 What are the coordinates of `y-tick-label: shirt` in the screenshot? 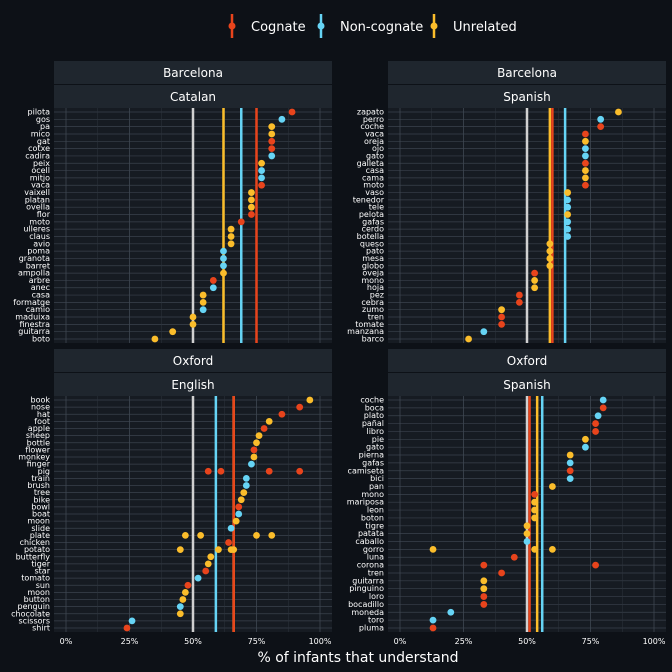 It's located at (41, 628).